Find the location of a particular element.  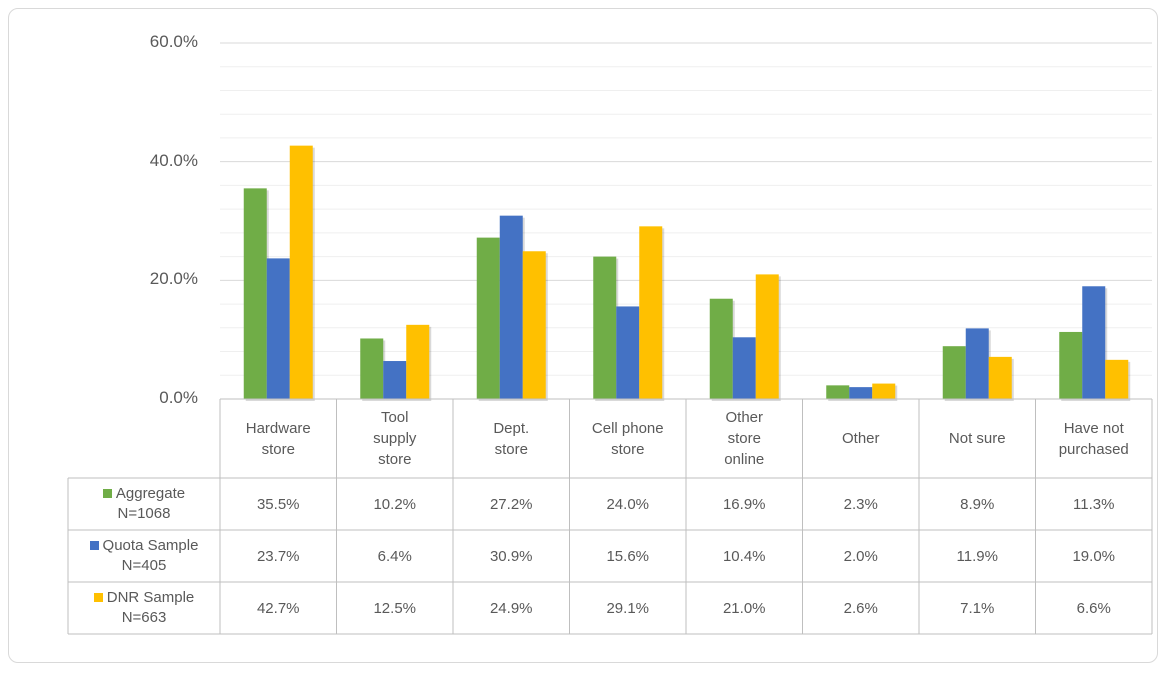

table-value: 24.0% is located at coordinates (628, 504).